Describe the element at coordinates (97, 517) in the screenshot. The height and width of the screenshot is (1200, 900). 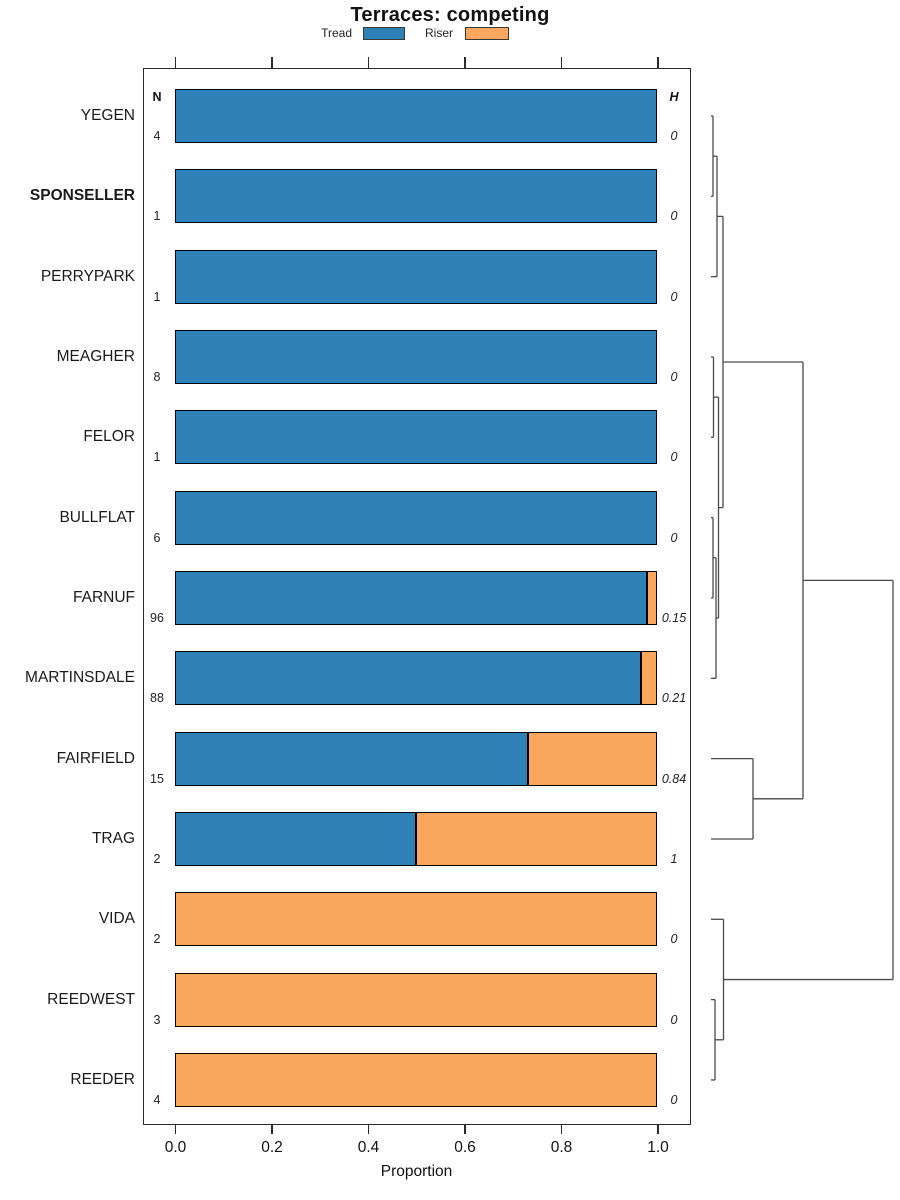
I see `row-label: BULLFLAT` at that location.